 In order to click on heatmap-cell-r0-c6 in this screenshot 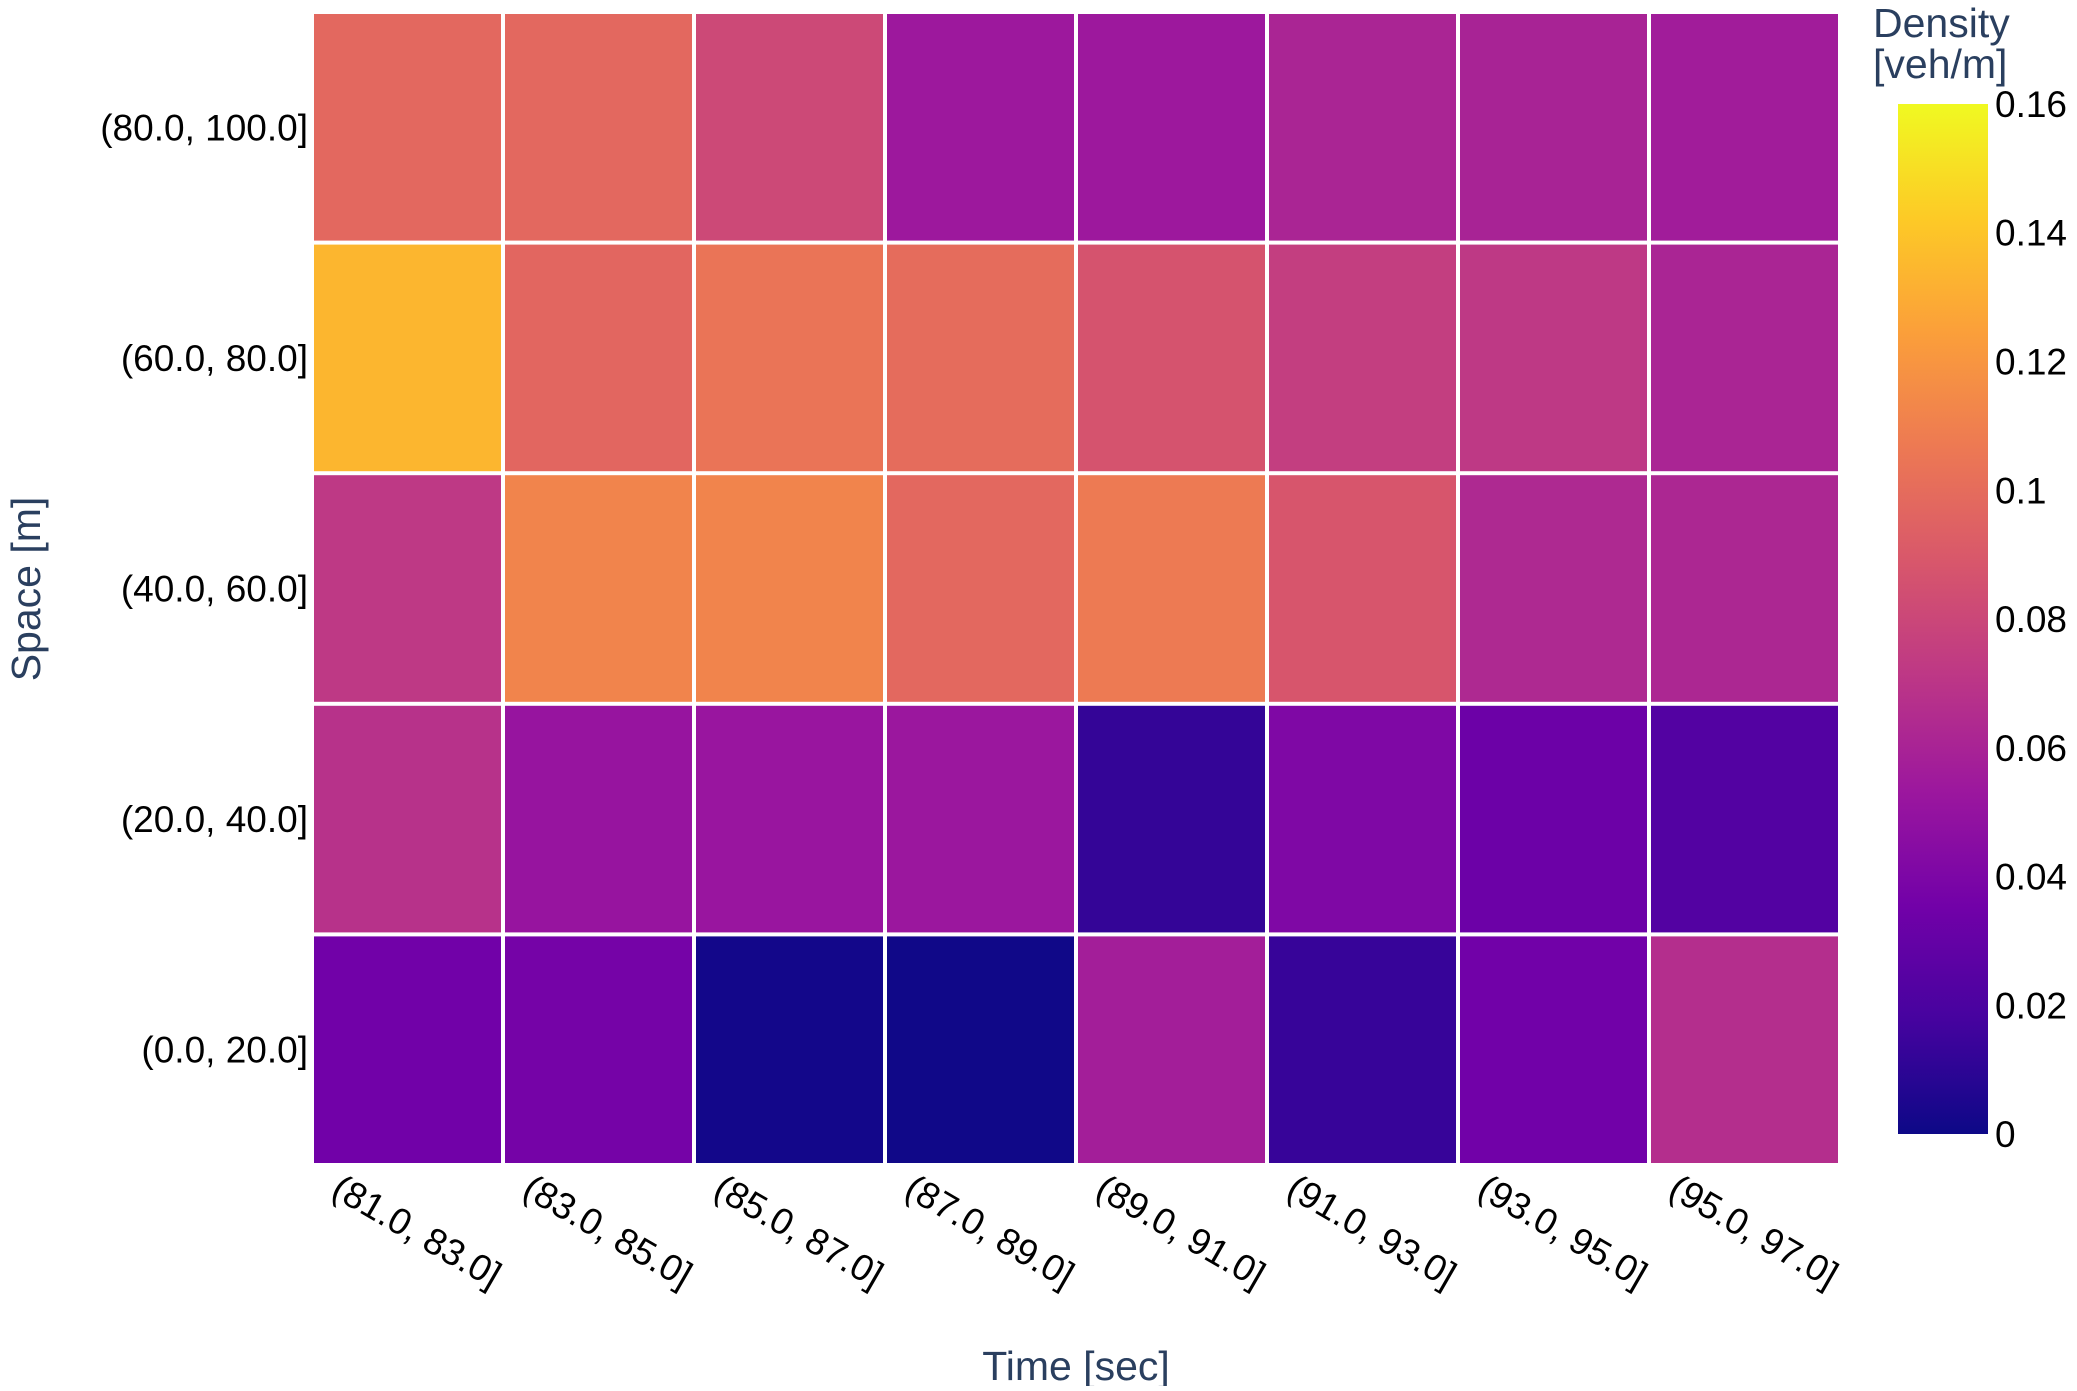, I will do `click(1553, 1049)`.